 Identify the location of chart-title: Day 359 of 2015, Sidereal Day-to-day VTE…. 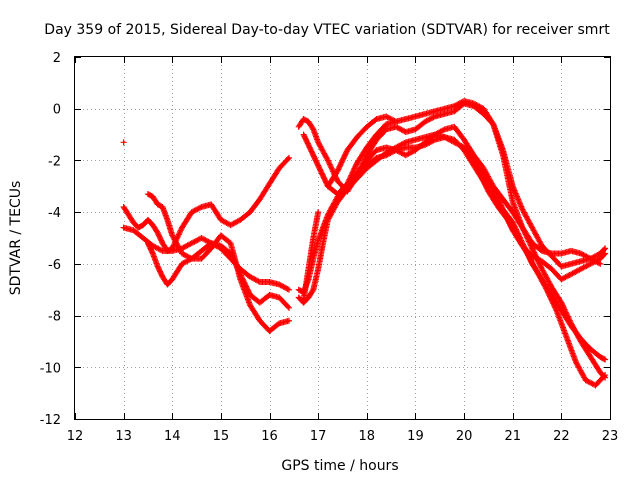
(327, 30).